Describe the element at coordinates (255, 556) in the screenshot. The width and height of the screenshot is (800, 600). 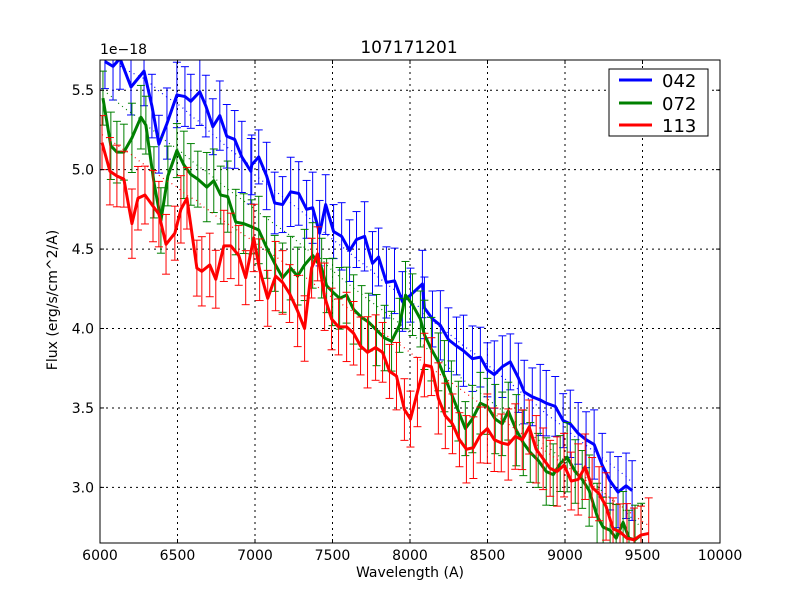
I see `x-tick-label: 7000` at that location.